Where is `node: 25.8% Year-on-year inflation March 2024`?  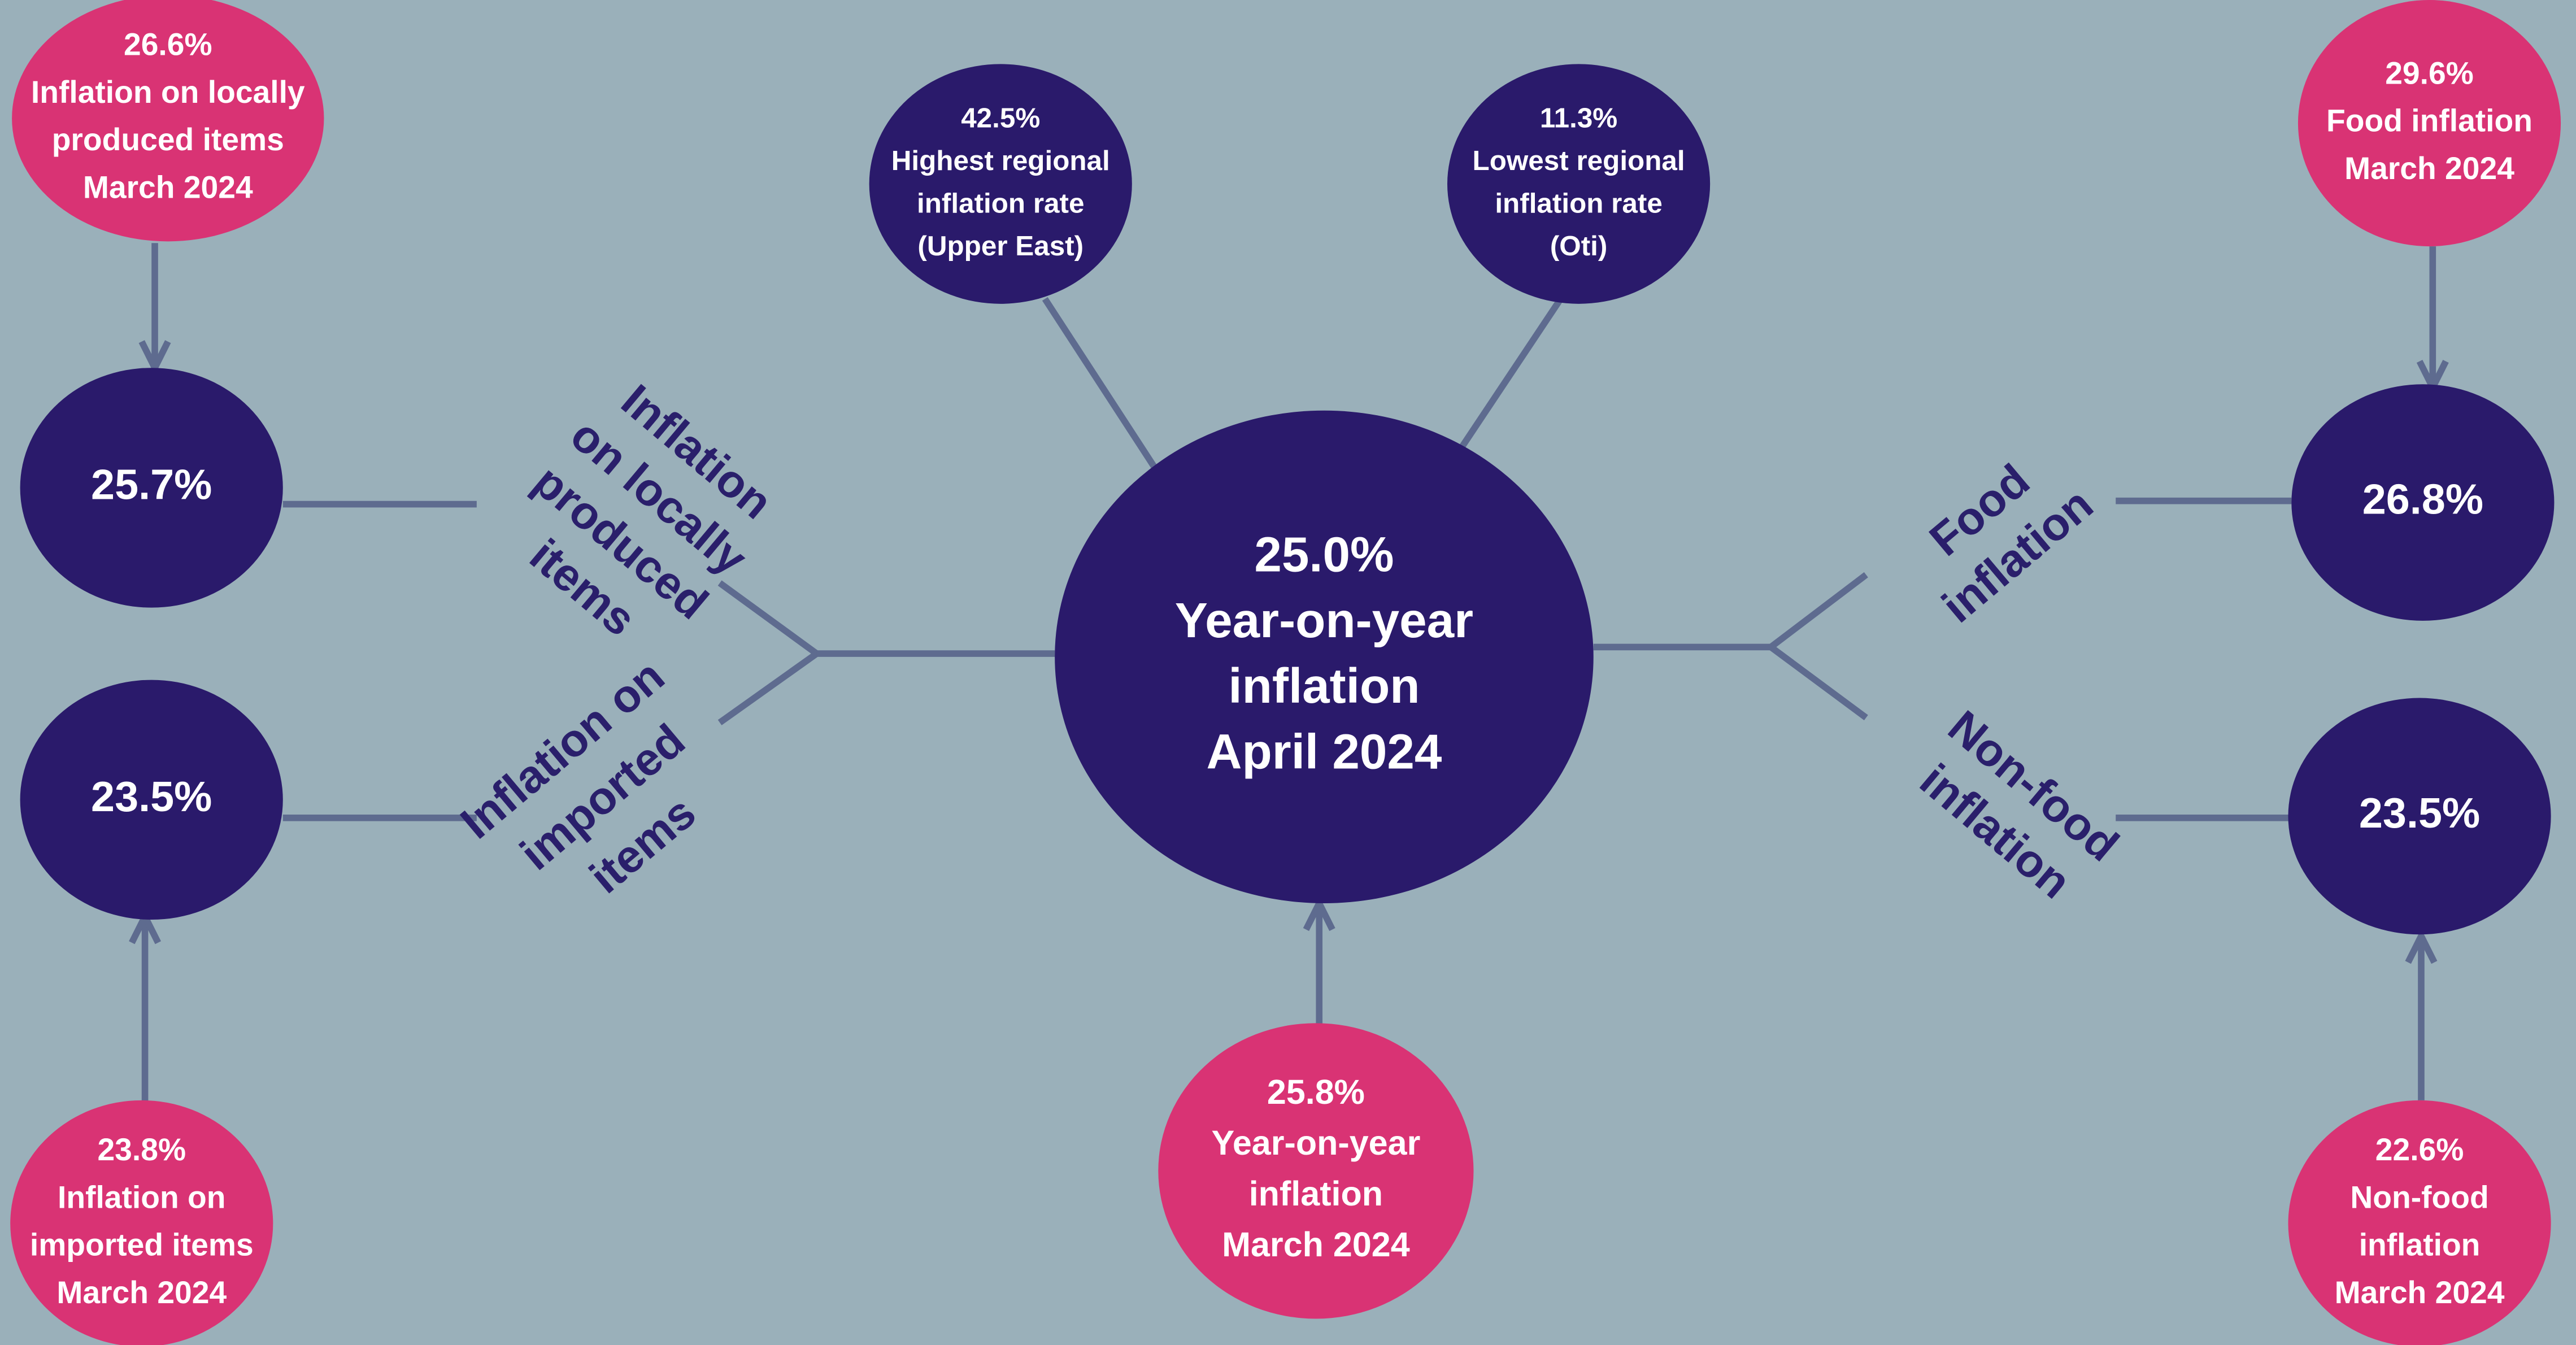 node: 25.8% Year-on-year inflation March 2024 is located at coordinates (1316, 1171).